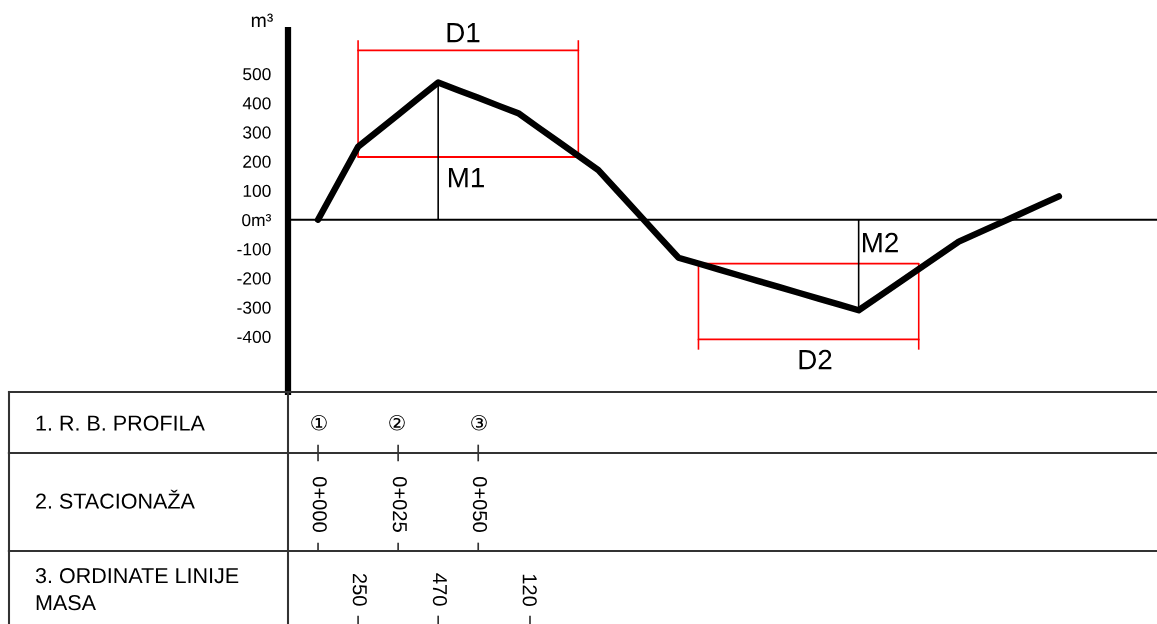 This screenshot has width=1157, height=624. I want to click on y-tick-label: -300, so click(254, 307).